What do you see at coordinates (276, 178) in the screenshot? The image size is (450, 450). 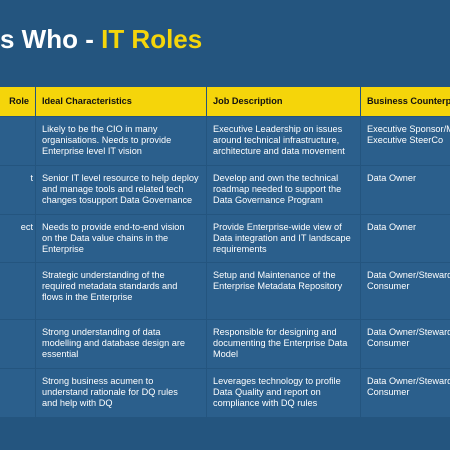 I see `cell-line: Develop and own the technical` at bounding box center [276, 178].